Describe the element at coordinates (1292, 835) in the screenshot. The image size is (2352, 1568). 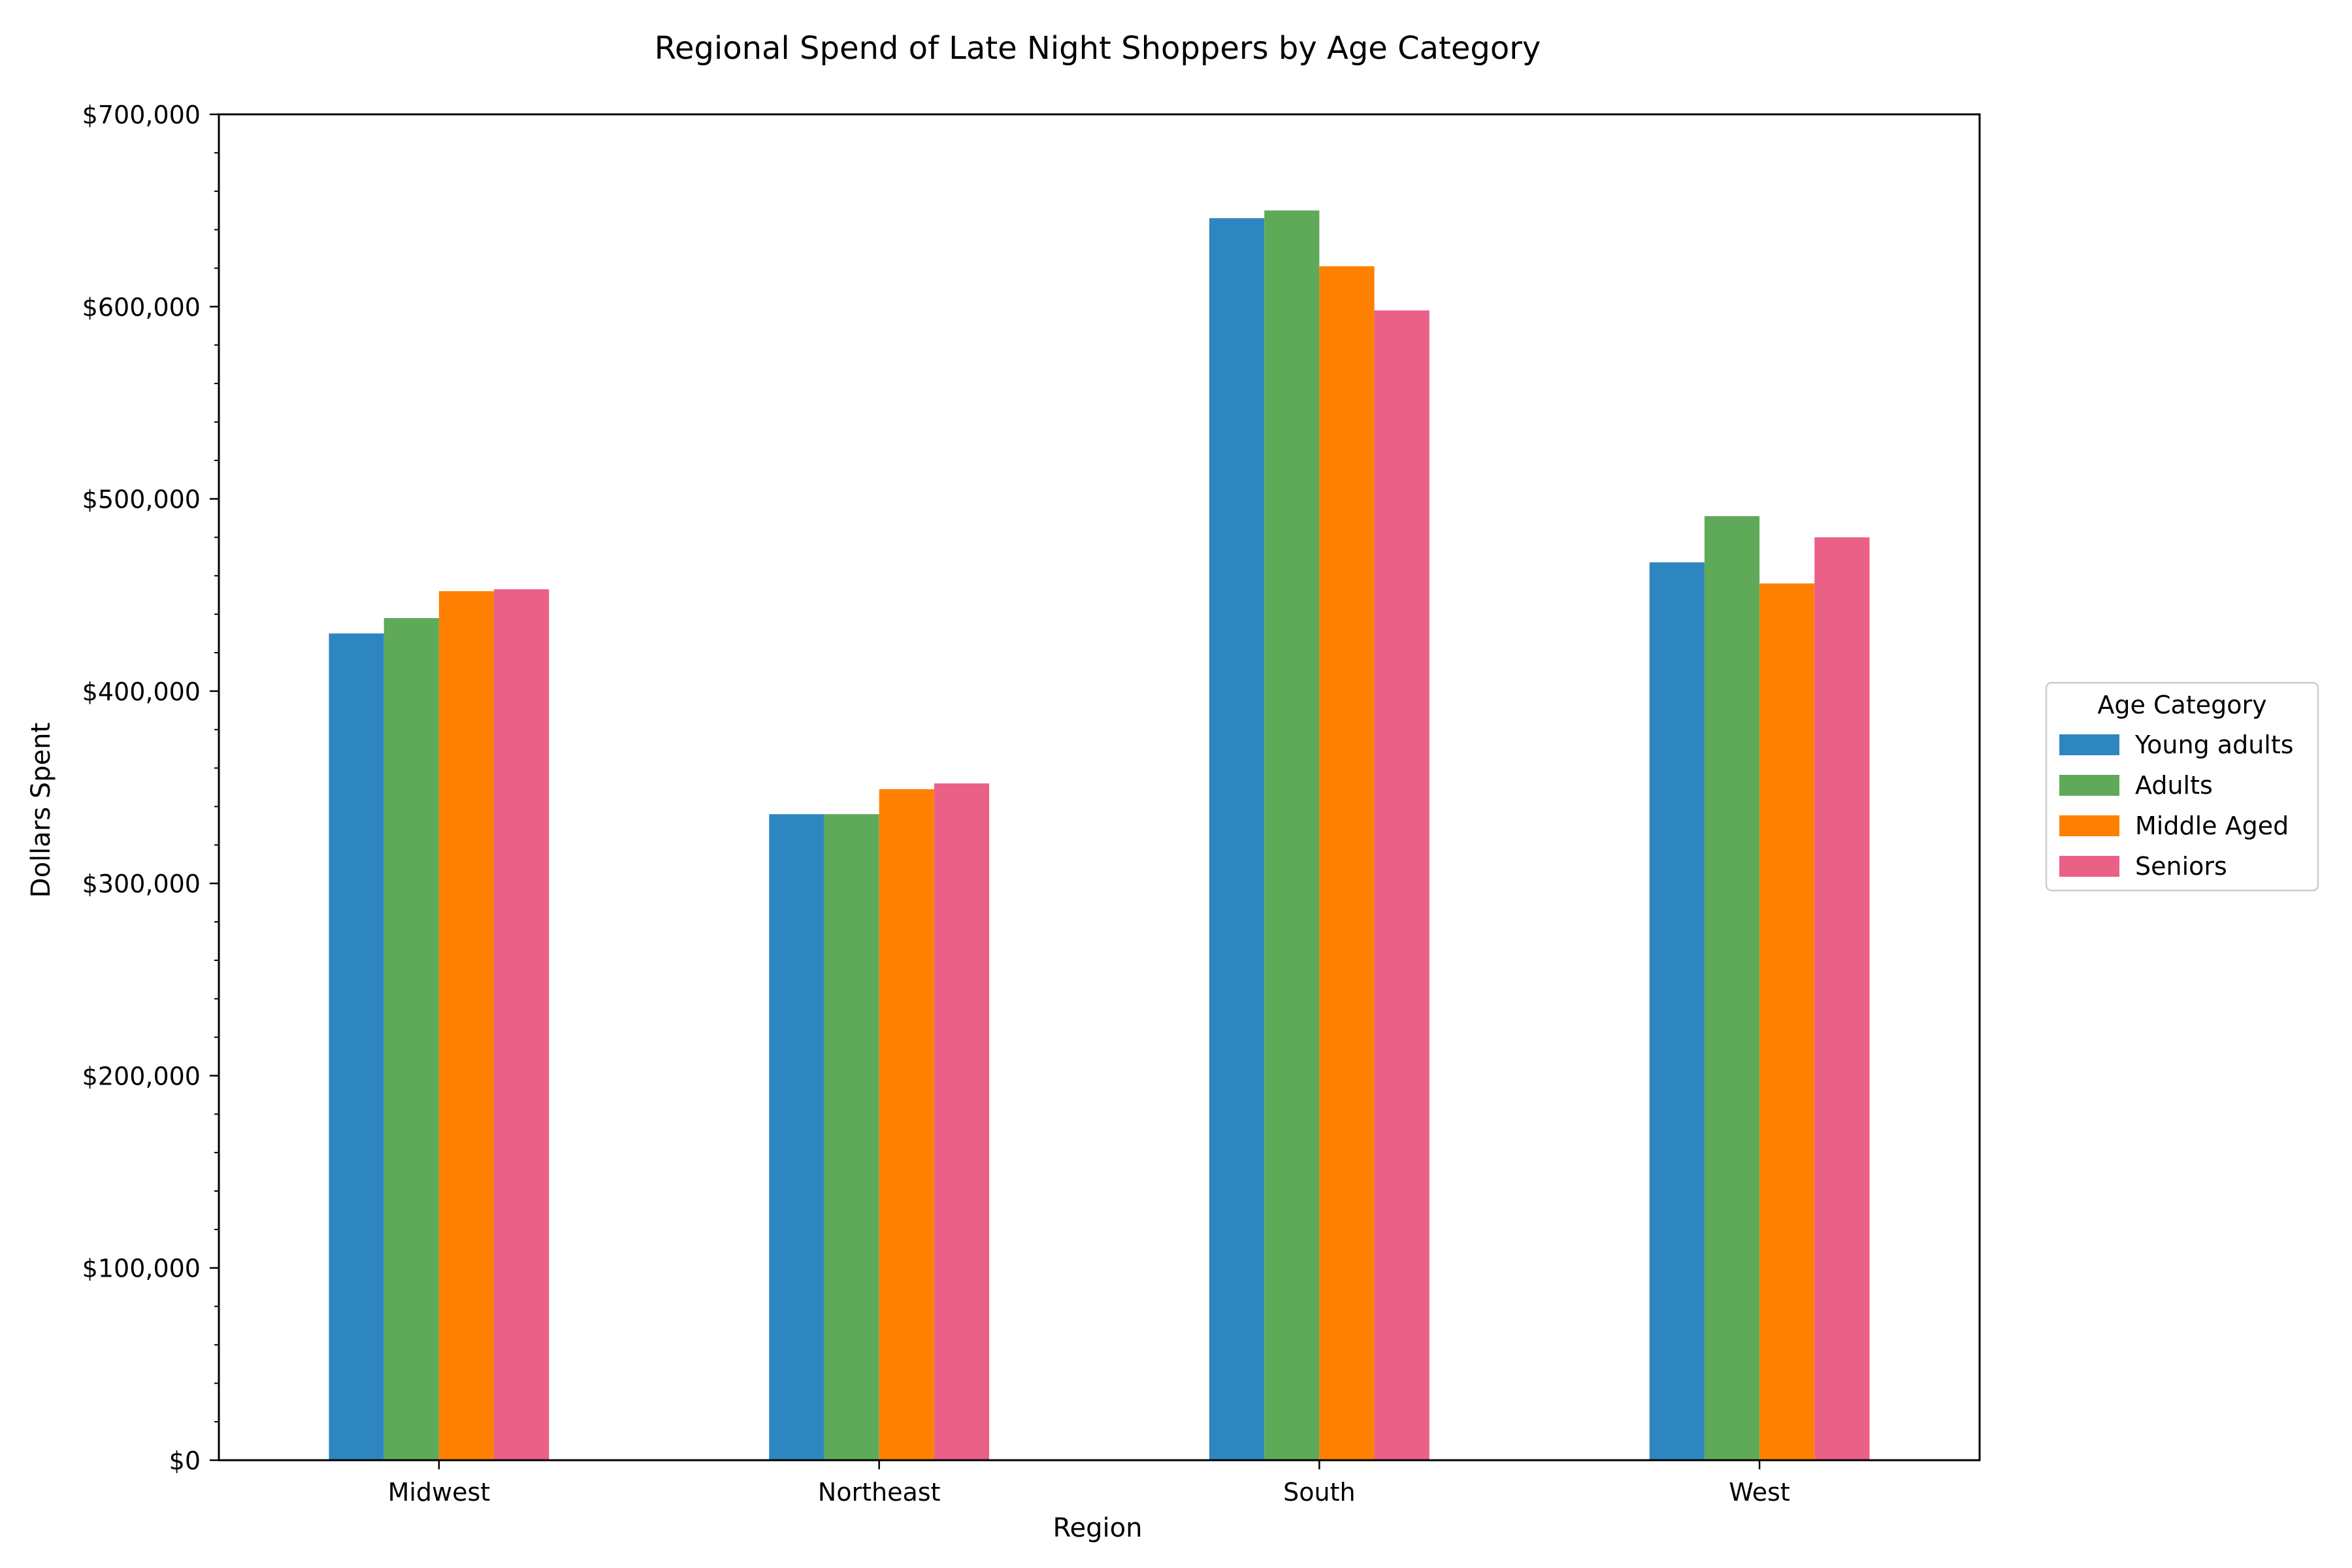
I see `bar-adults-south` at that location.